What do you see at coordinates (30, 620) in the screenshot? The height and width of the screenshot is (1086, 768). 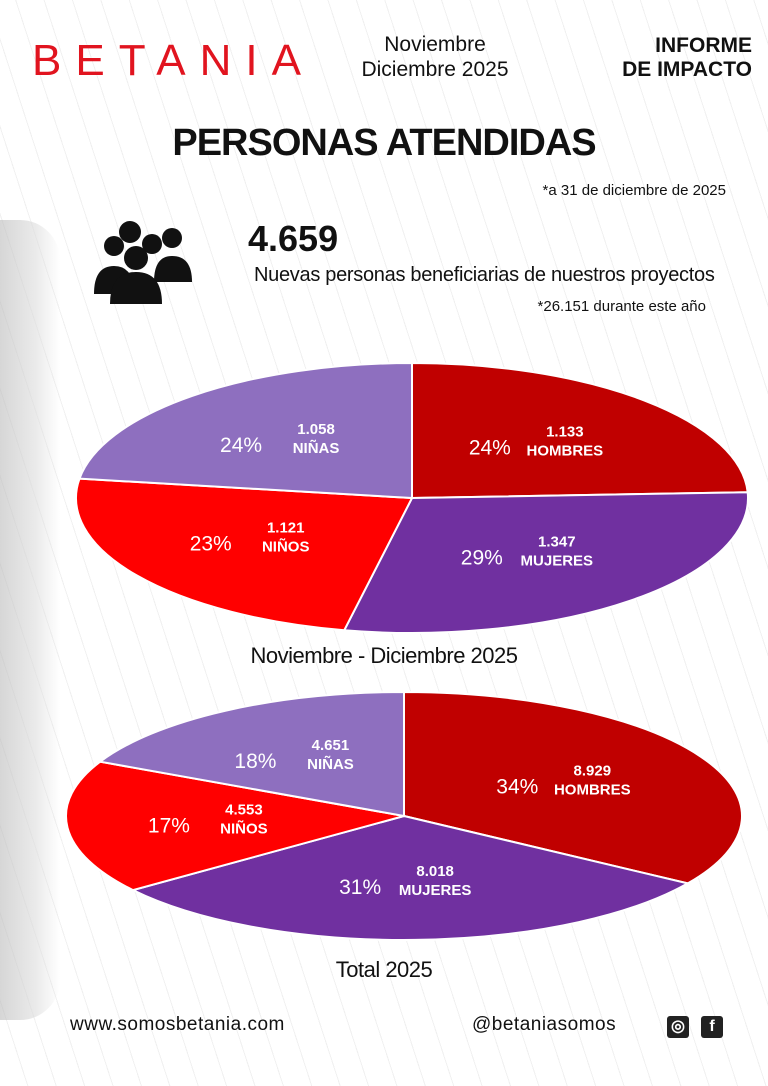 I see `brush-stroke-decoration` at bounding box center [30, 620].